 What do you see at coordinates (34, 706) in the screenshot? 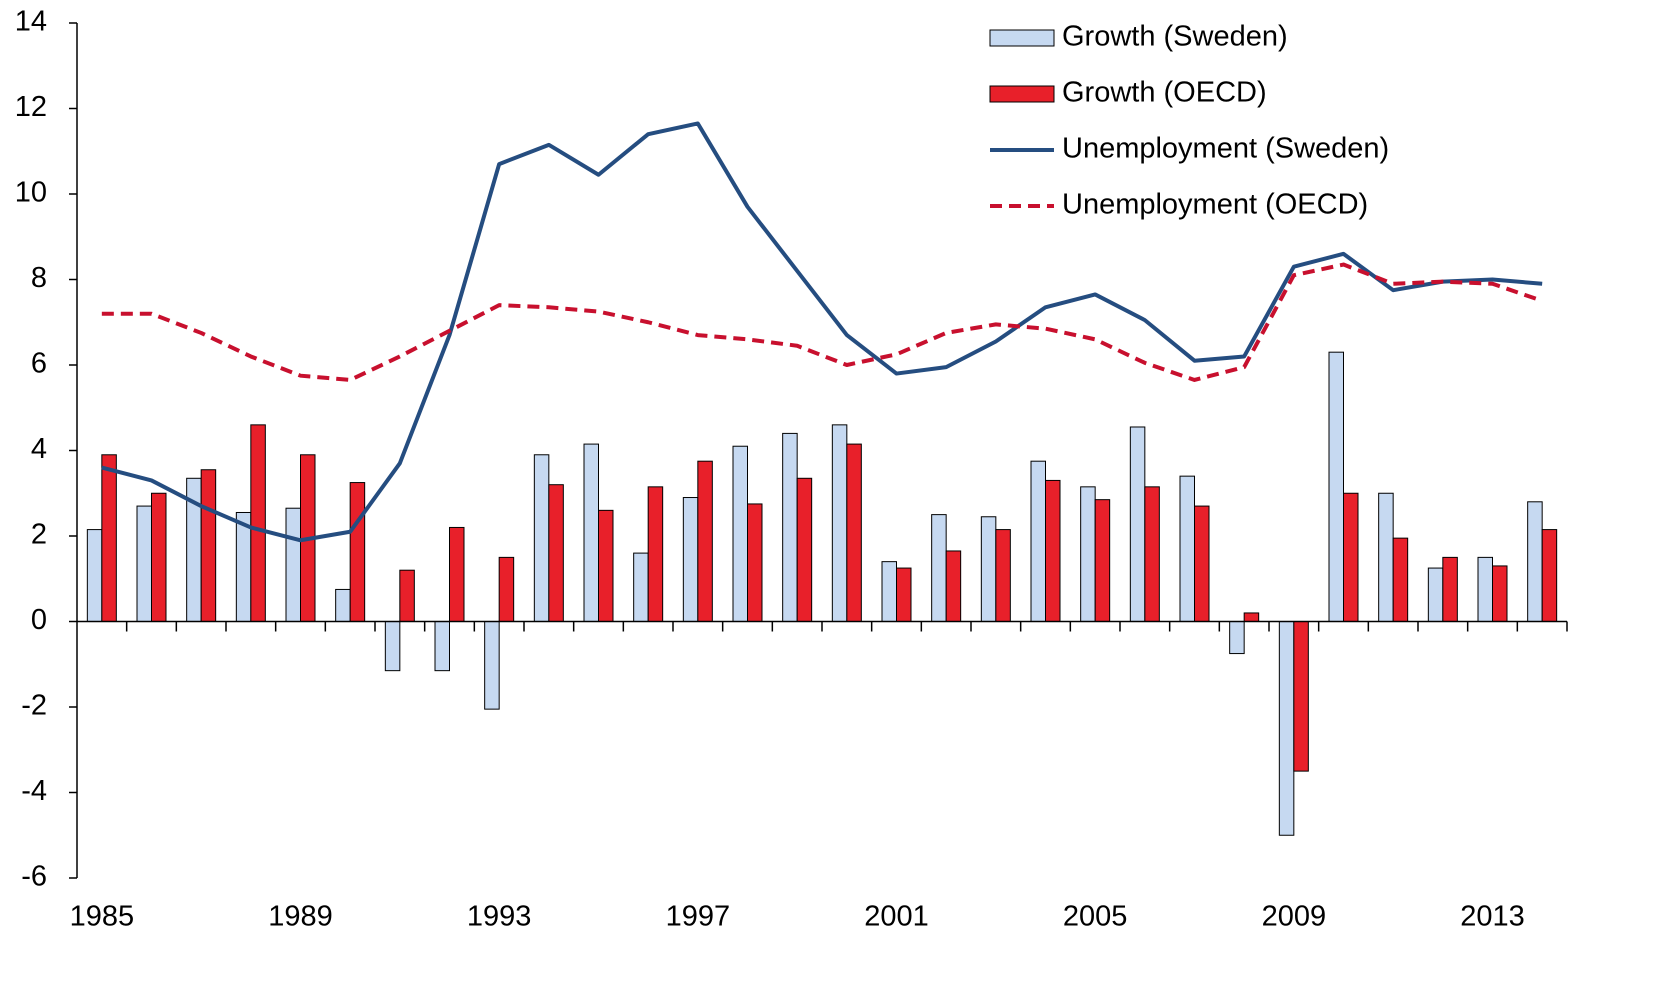
I see `y-tick-label: -2` at bounding box center [34, 706].